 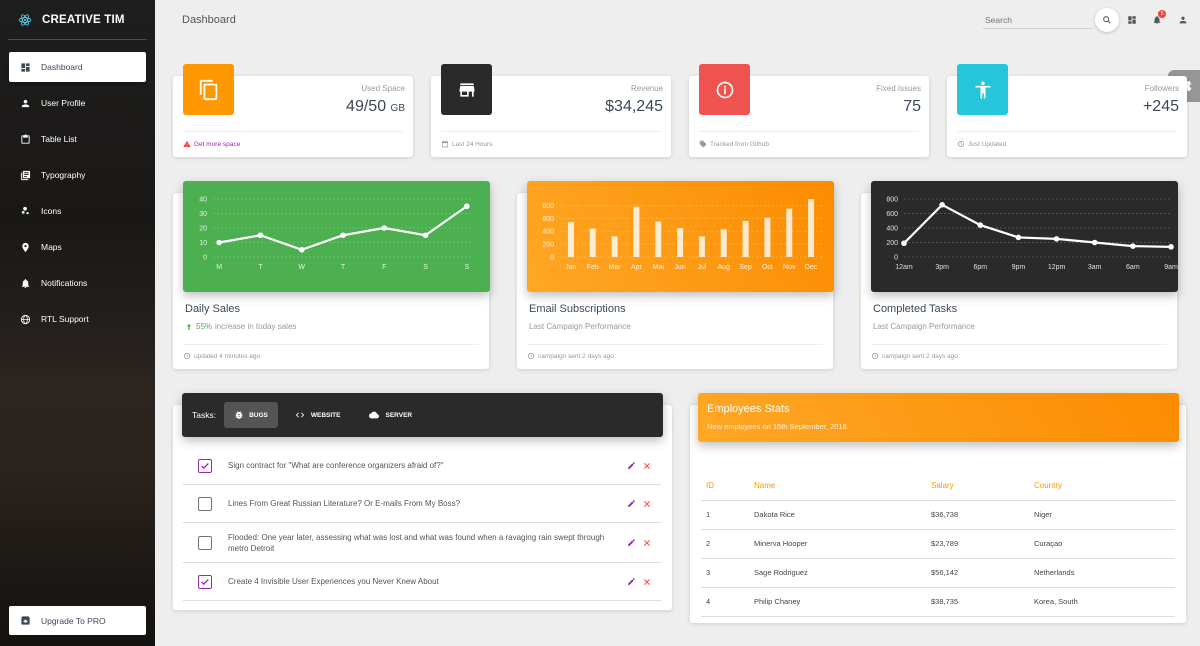 I want to click on profile-button, so click(x=1183, y=20).